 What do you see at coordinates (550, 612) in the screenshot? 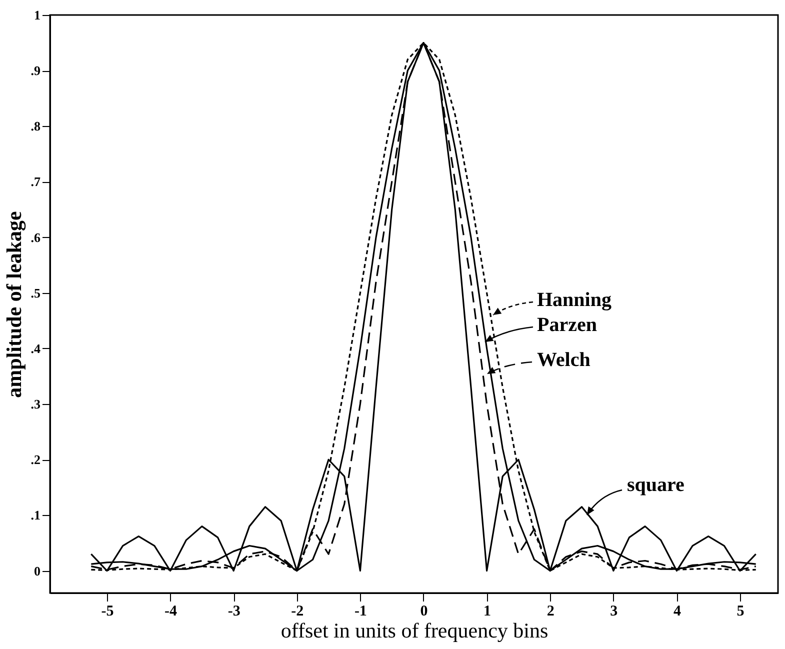
I see `x-tick-label: 2` at bounding box center [550, 612].